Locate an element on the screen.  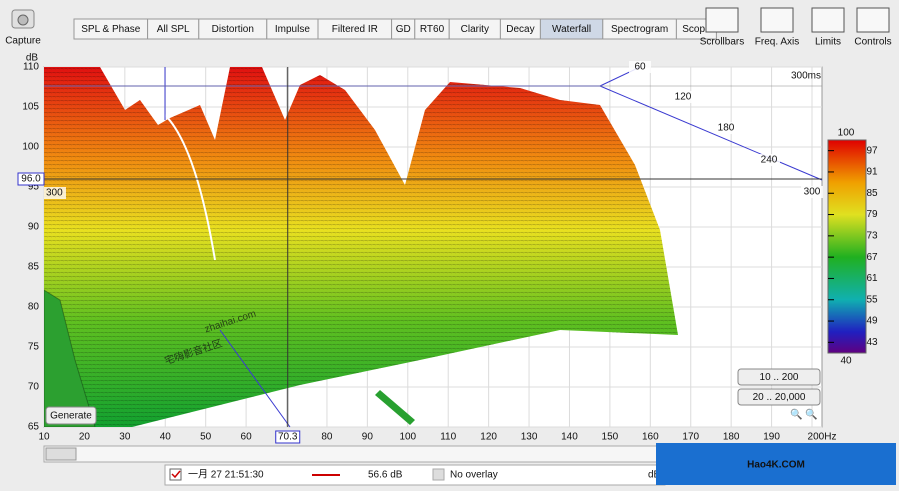
tab-label: Waterfall is located at coordinates (571, 29).